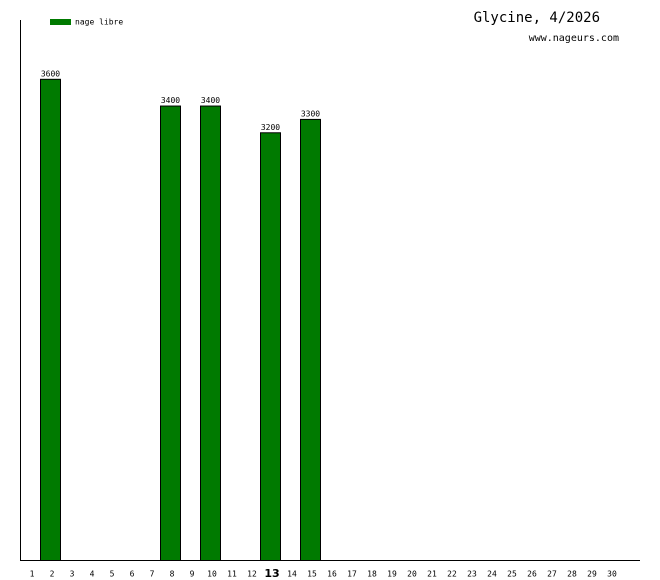 The width and height of the screenshot is (660, 580). Describe the element at coordinates (612, 574) in the screenshot. I see `x-tick-label: 30` at that location.